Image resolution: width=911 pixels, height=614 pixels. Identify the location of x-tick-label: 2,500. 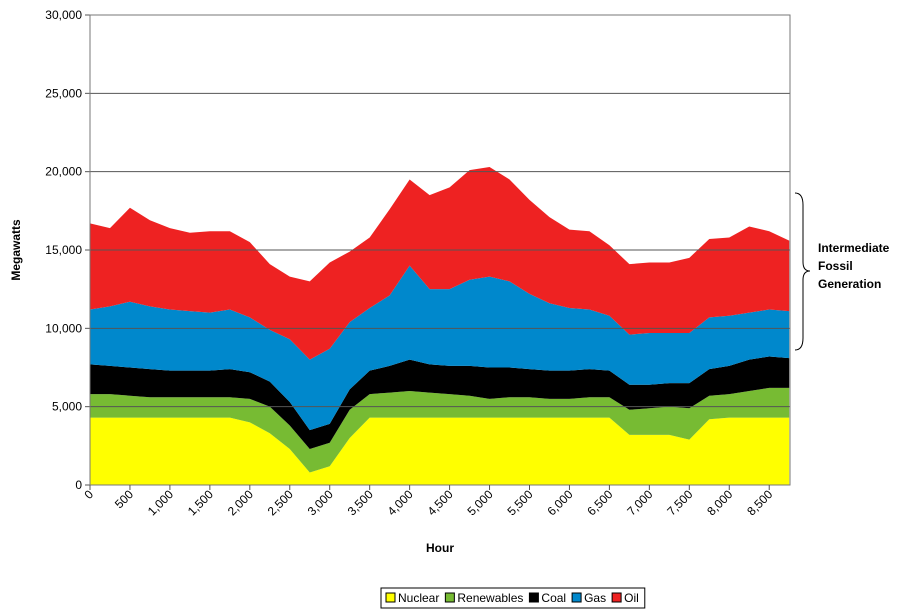
(280, 502).